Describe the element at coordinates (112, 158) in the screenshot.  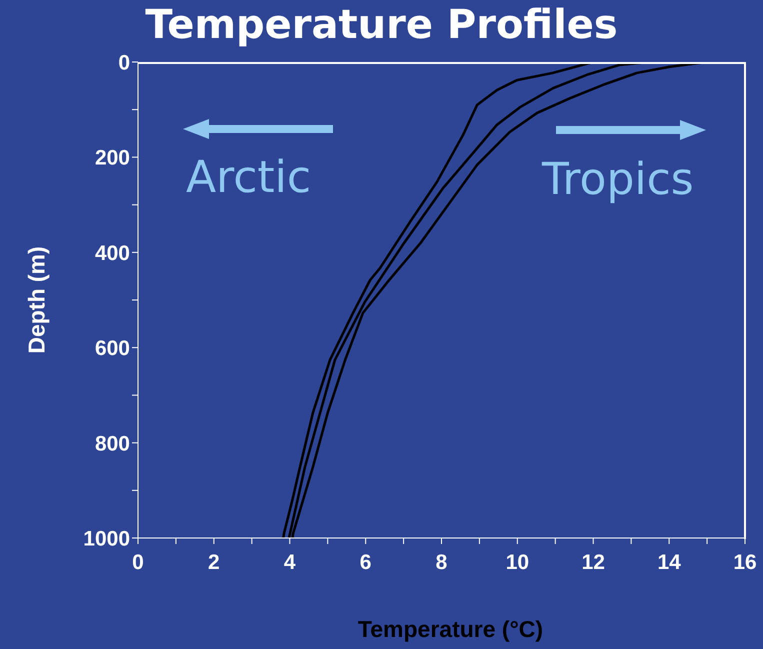
I see `y-tick-label: 200` at that location.